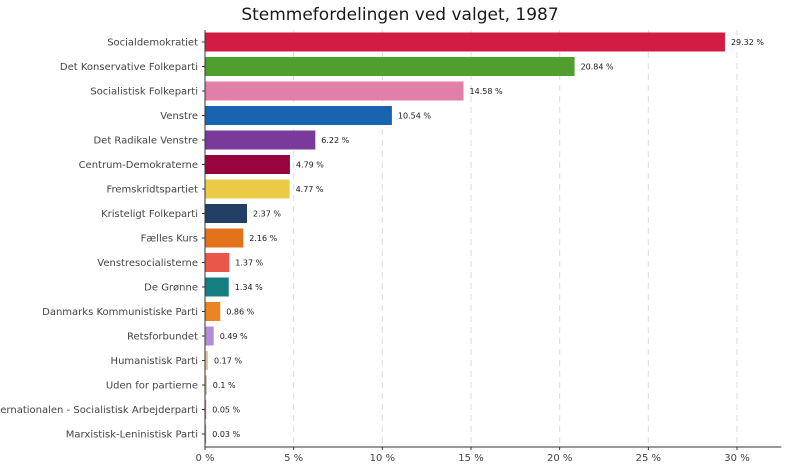 The width and height of the screenshot is (800, 467). What do you see at coordinates (293, 458) in the screenshot?
I see `x-tick-label-1: 5 %` at bounding box center [293, 458].